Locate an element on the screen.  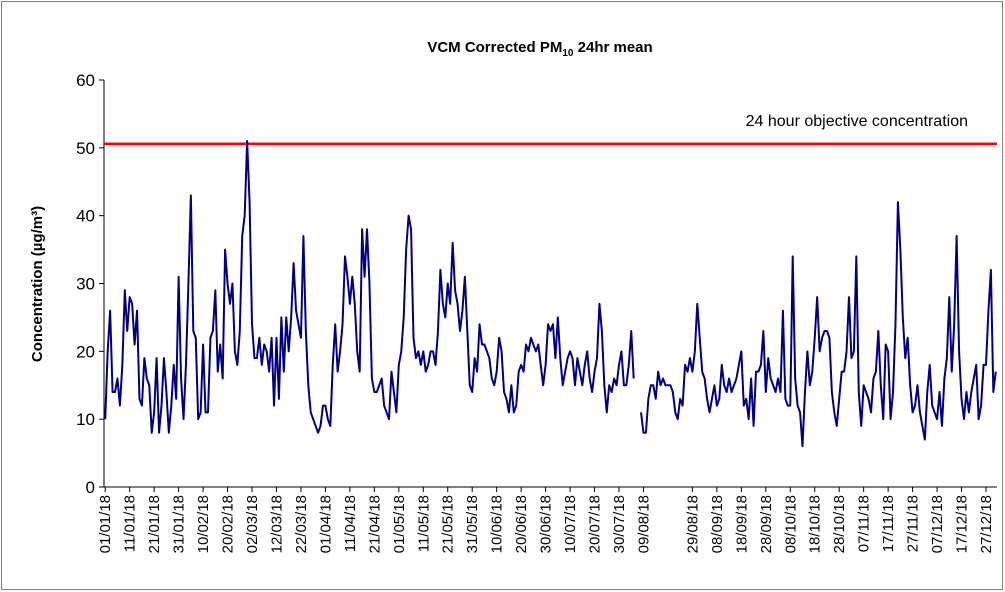
x-tick-label: 08/09/18 is located at coordinates (717, 524).